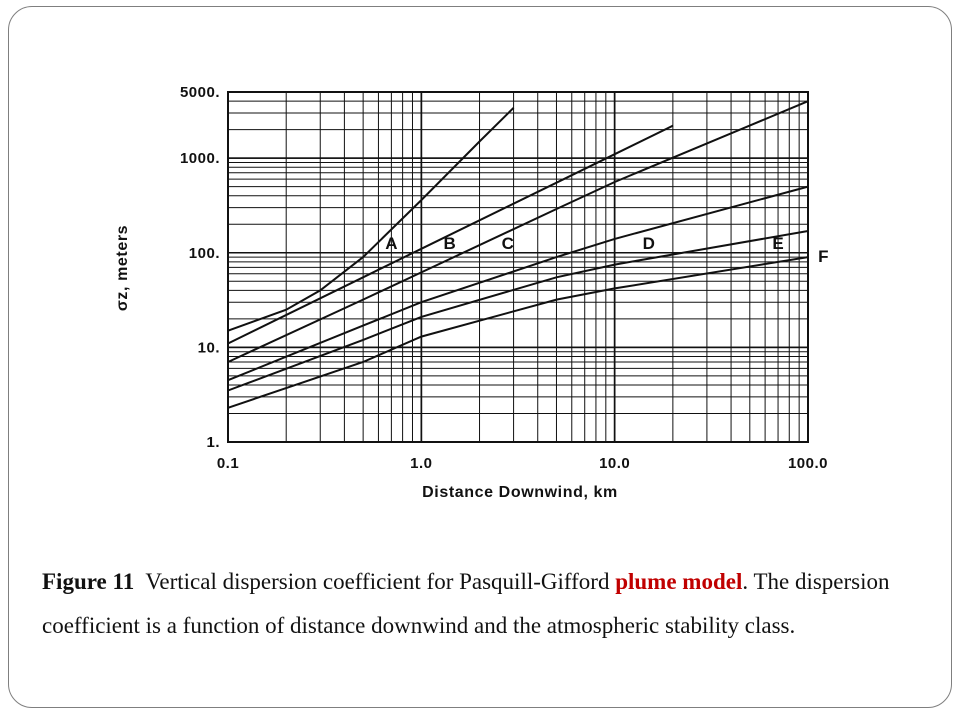 This screenshot has width=960, height=720. What do you see at coordinates (614, 463) in the screenshot?
I see `x-tick-label: 10.0` at bounding box center [614, 463].